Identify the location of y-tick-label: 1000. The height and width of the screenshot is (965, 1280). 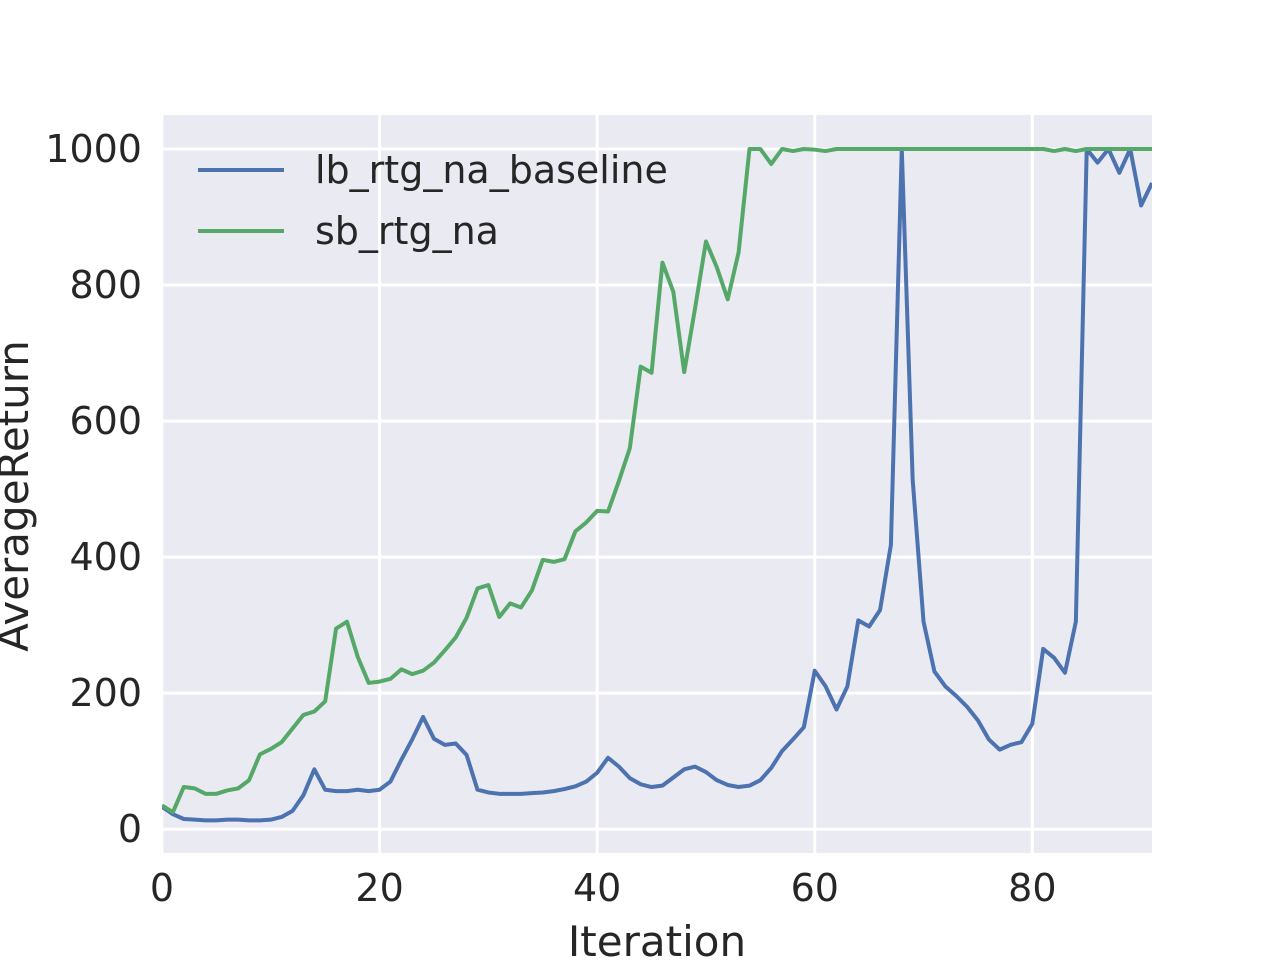
(93, 149).